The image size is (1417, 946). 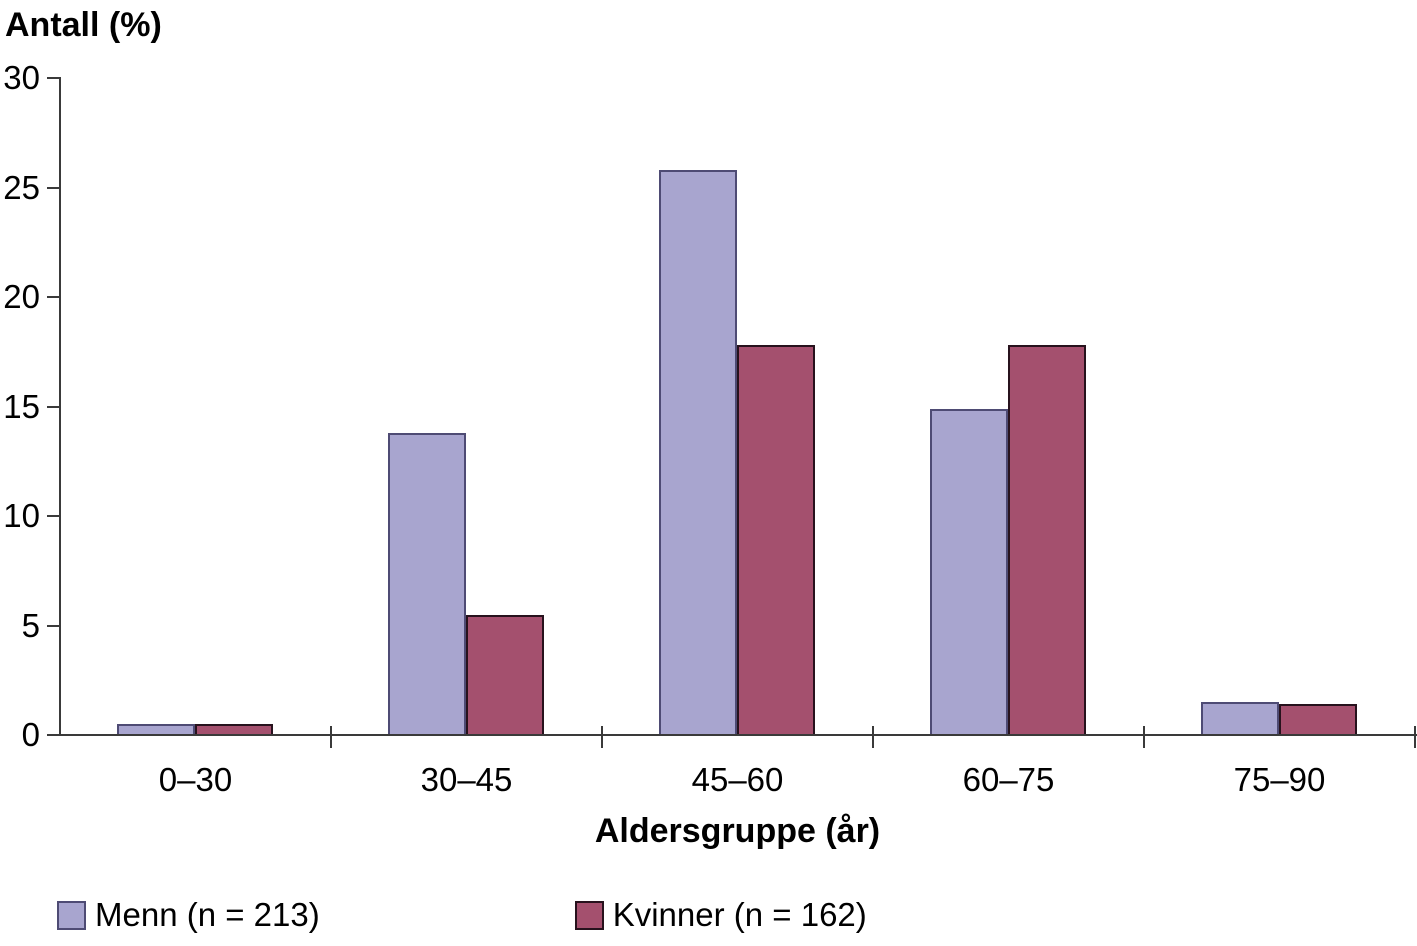 What do you see at coordinates (71, 915) in the screenshot?
I see `legend-swatch-menn` at bounding box center [71, 915].